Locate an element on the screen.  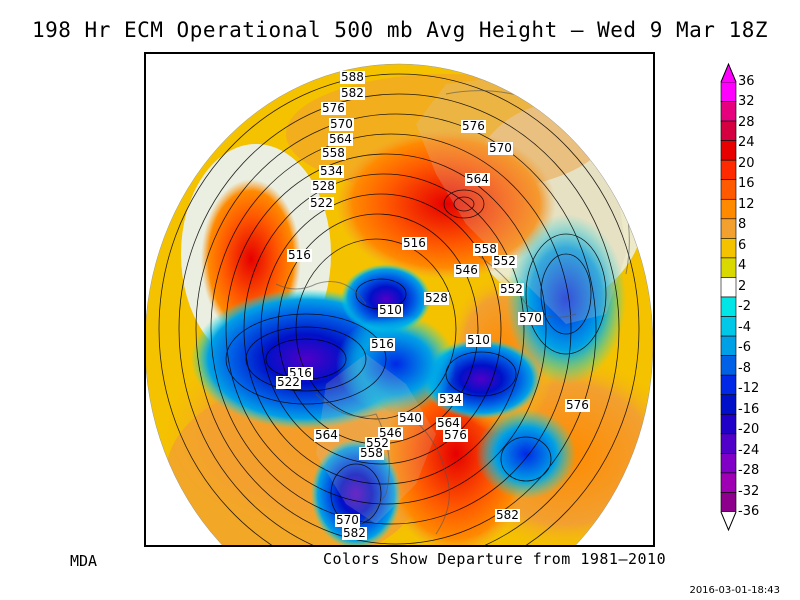
colorbar-label: 4 is located at coordinates (742, 266).